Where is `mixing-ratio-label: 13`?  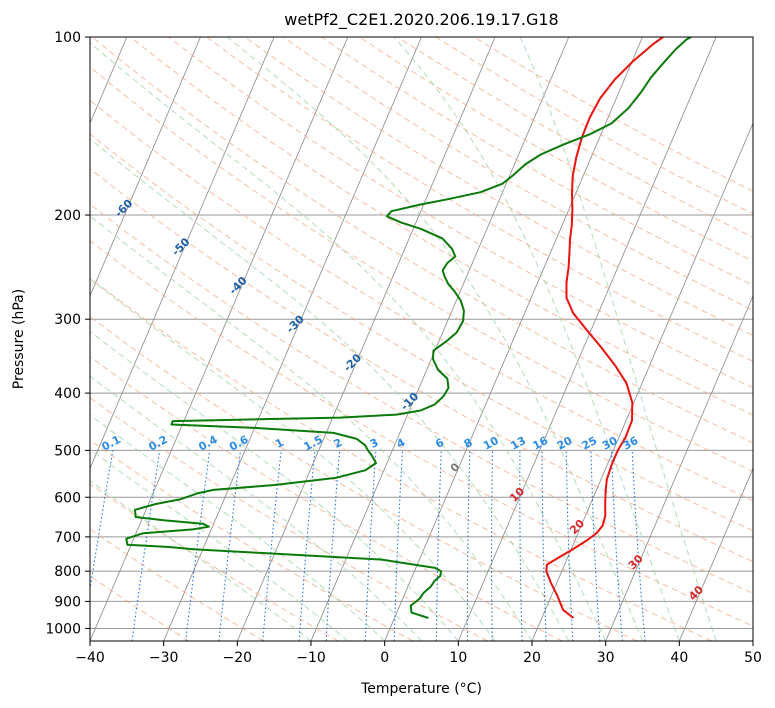 mixing-ratio-label: 13 is located at coordinates (518, 443).